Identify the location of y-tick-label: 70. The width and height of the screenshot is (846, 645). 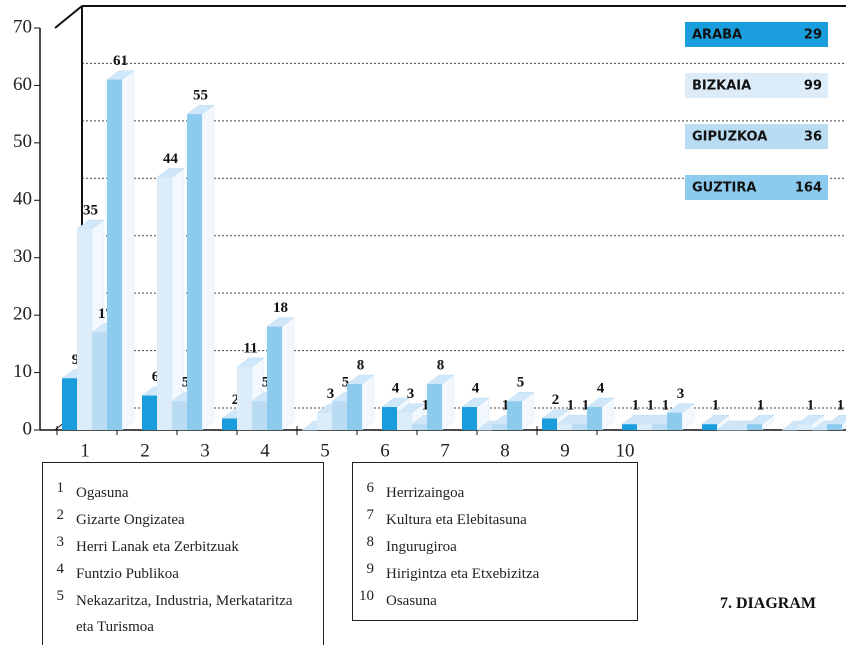
(22, 26).